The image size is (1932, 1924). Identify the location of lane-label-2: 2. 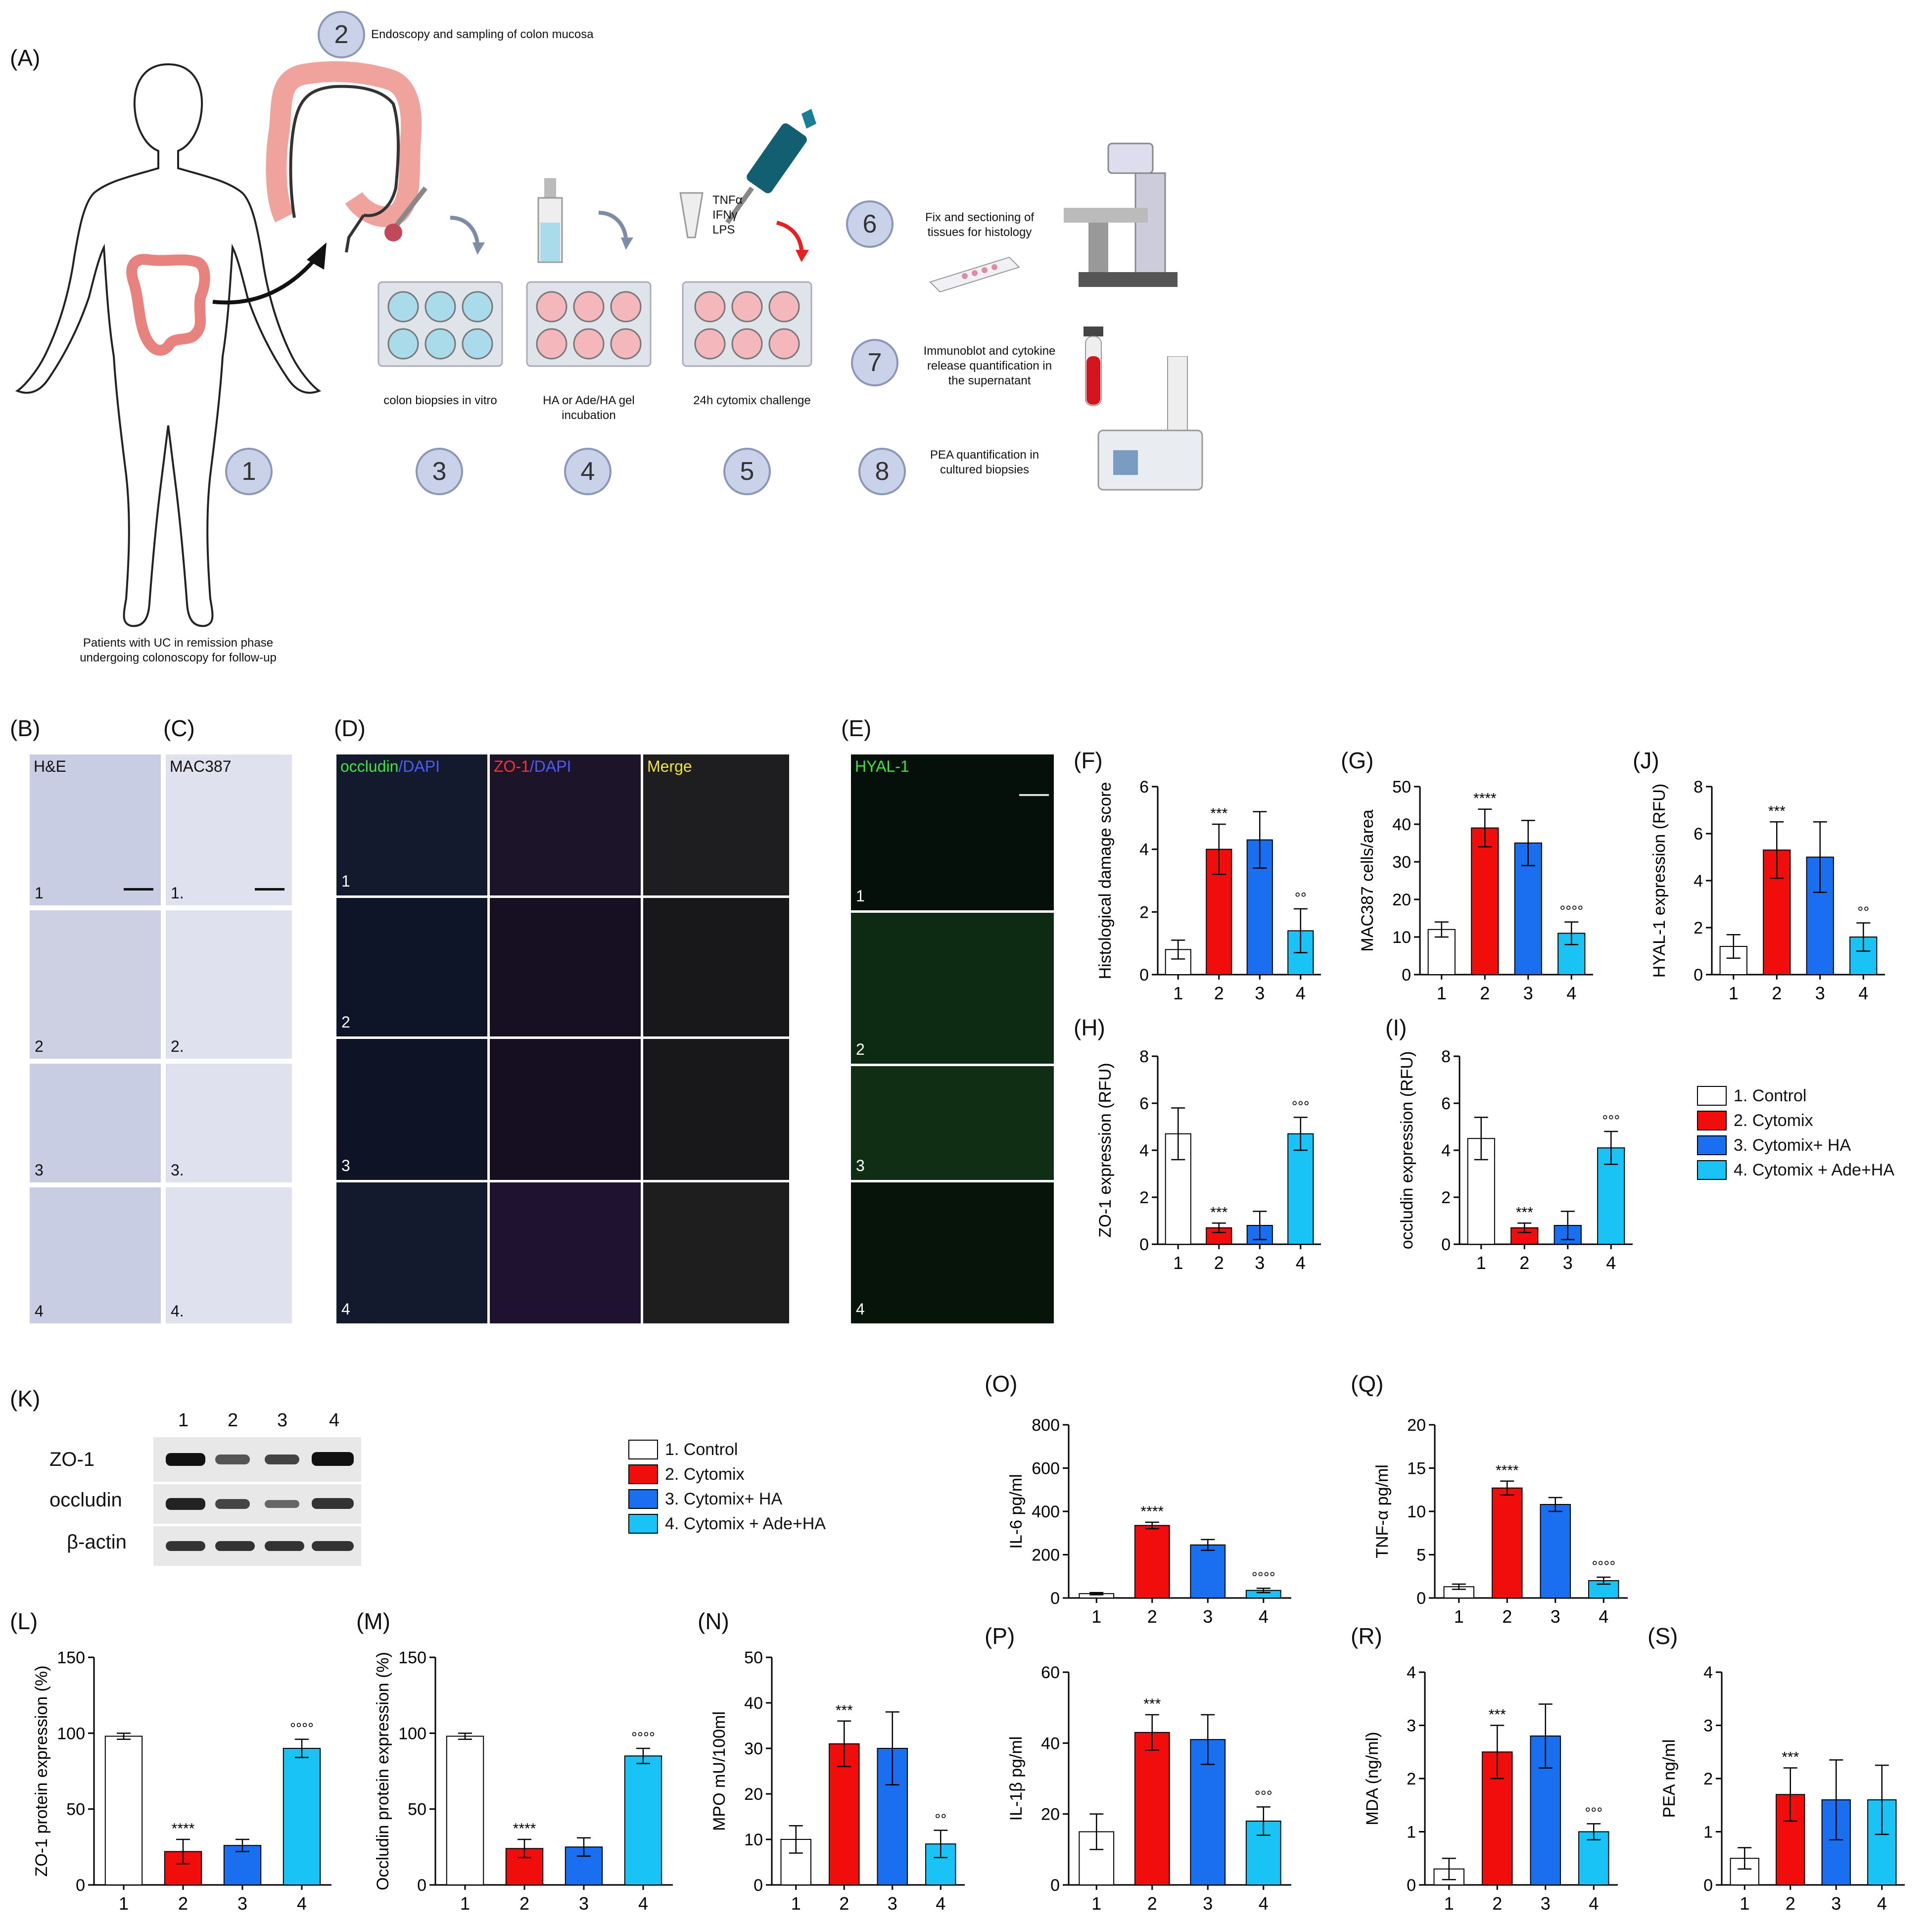
(233, 1420).